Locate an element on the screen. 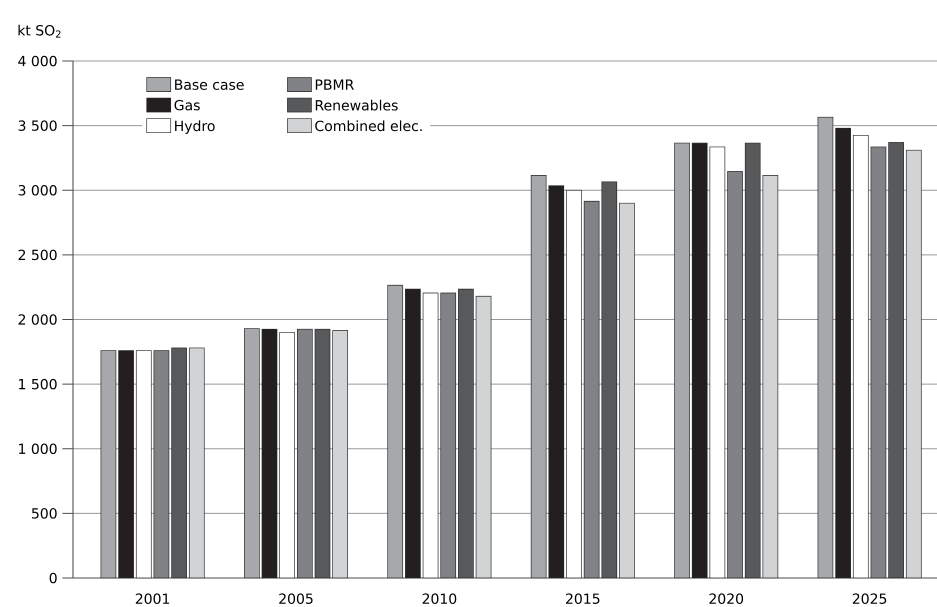 Image resolution: width=937 pixels, height=607 pixels. y-tick-label: 2 500 is located at coordinates (37, 255).